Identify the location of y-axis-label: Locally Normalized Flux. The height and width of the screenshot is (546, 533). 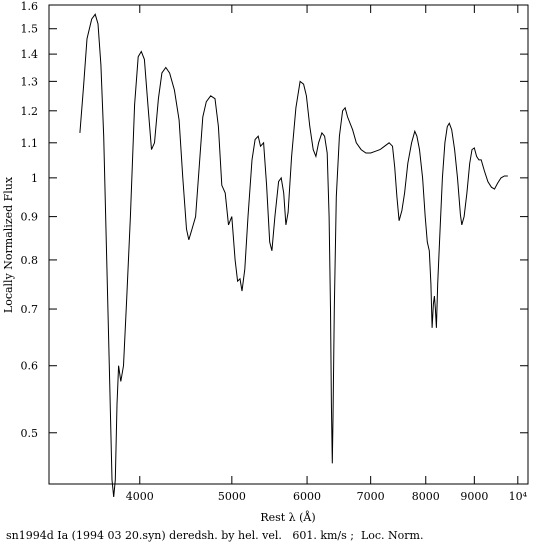
(8, 244).